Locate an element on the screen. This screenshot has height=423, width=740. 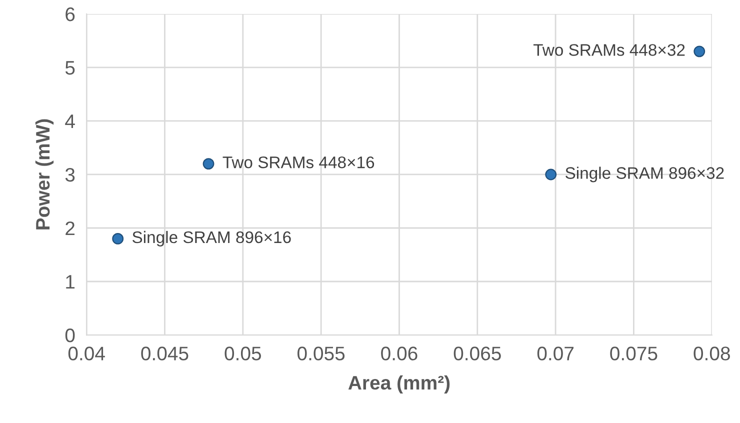
x-tick-label: 0.06 is located at coordinates (399, 353).